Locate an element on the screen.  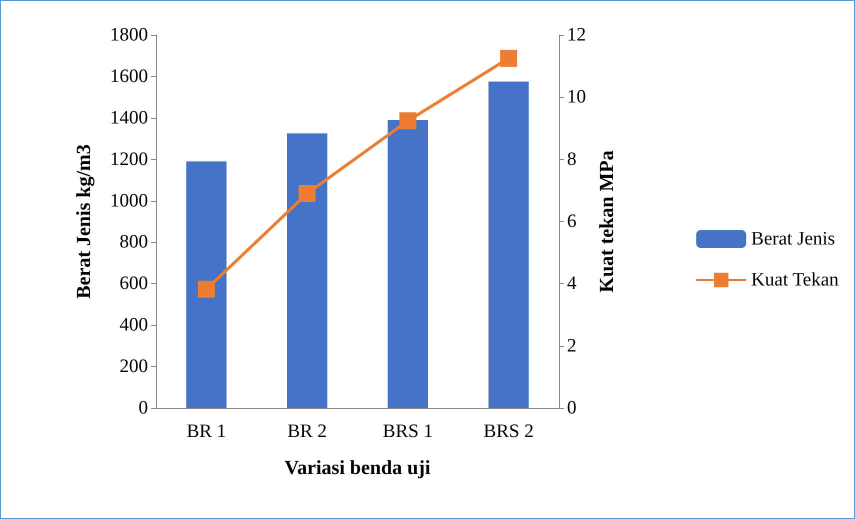
x-tick-label: BR 2 is located at coordinates (307, 431).